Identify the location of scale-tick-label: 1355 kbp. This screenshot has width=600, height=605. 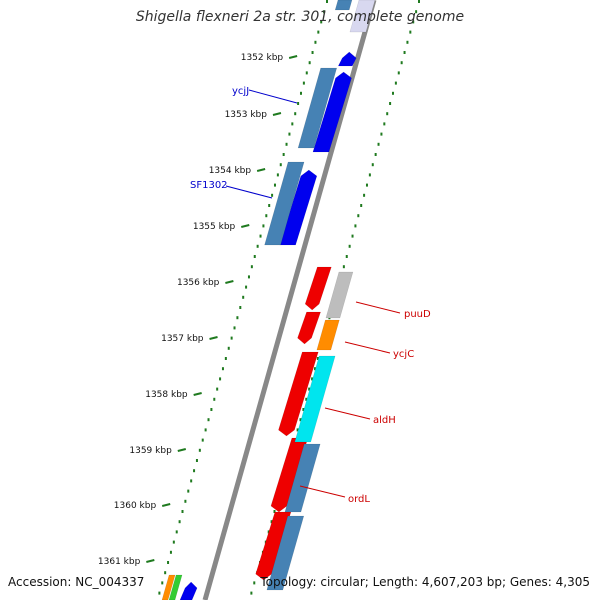
(214, 227).